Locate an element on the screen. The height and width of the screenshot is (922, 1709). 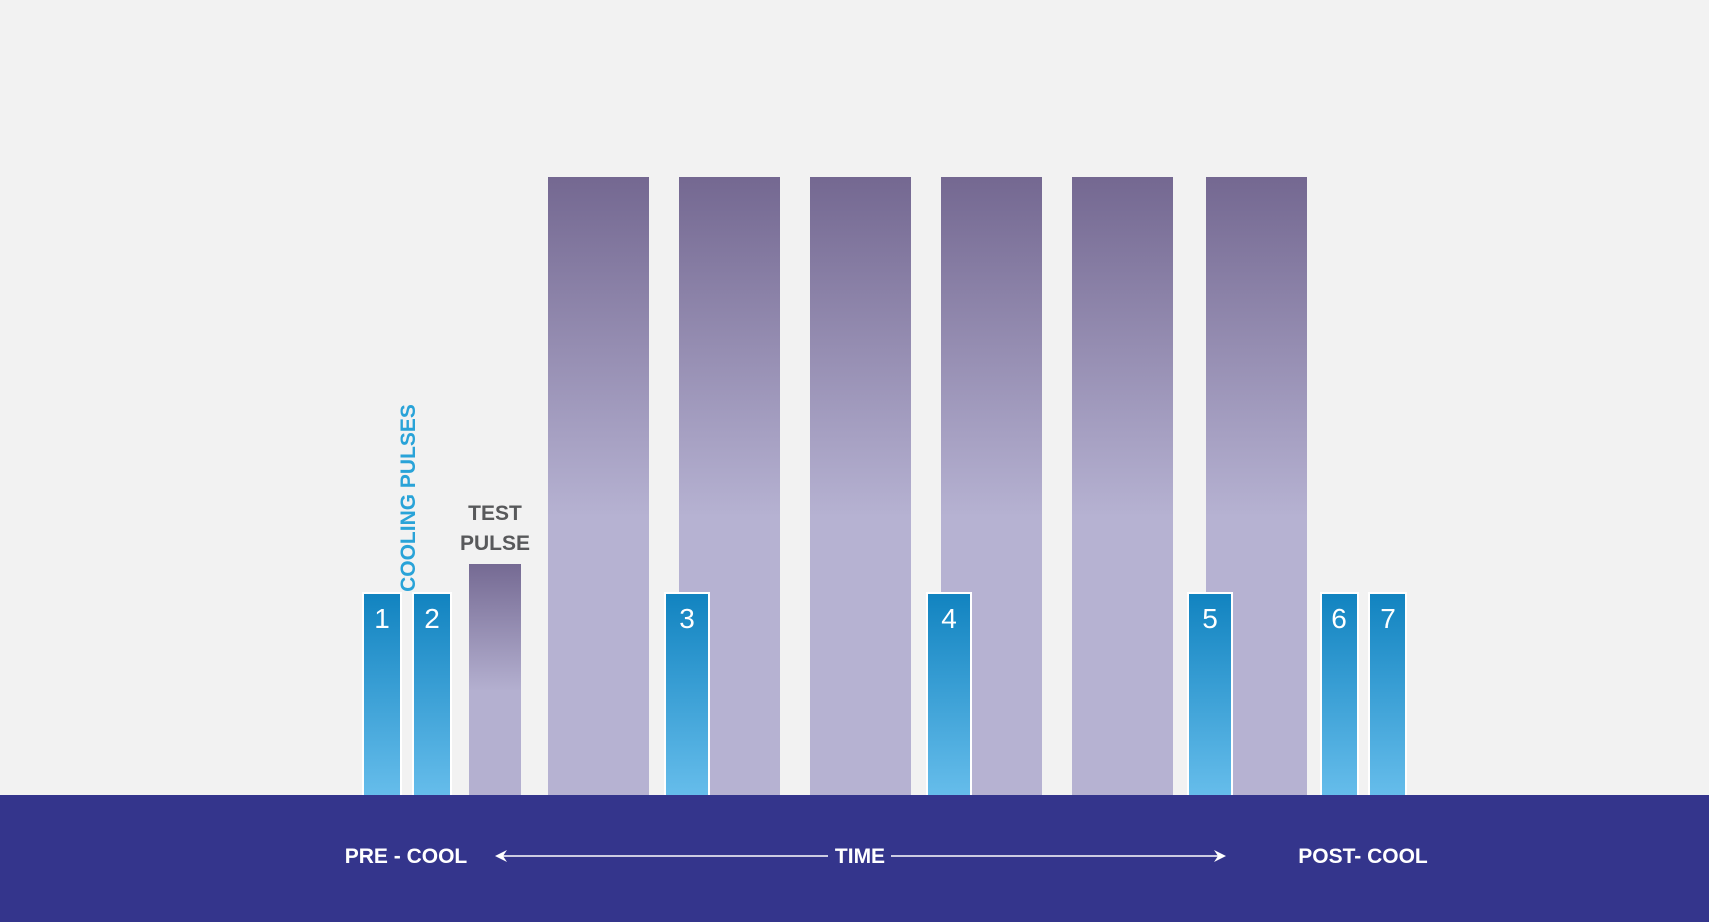
cooling-pulse-number: 6 is located at coordinates (1339, 618).